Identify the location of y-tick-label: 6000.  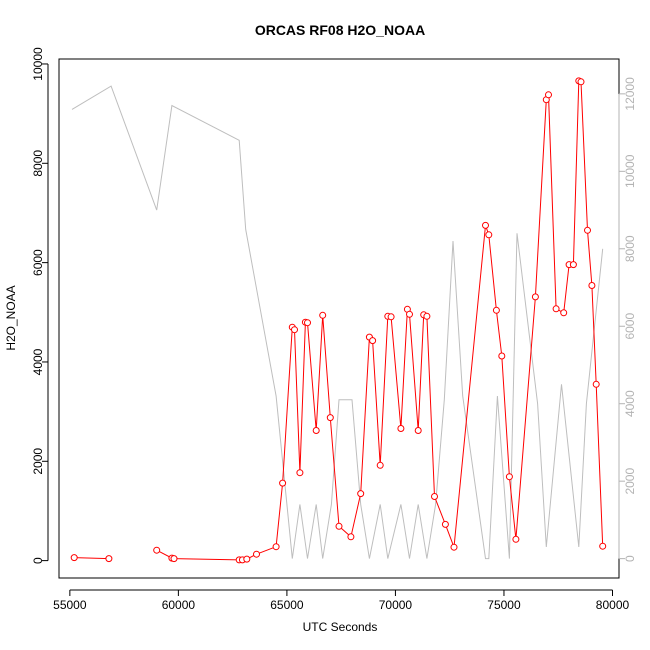
(38, 262).